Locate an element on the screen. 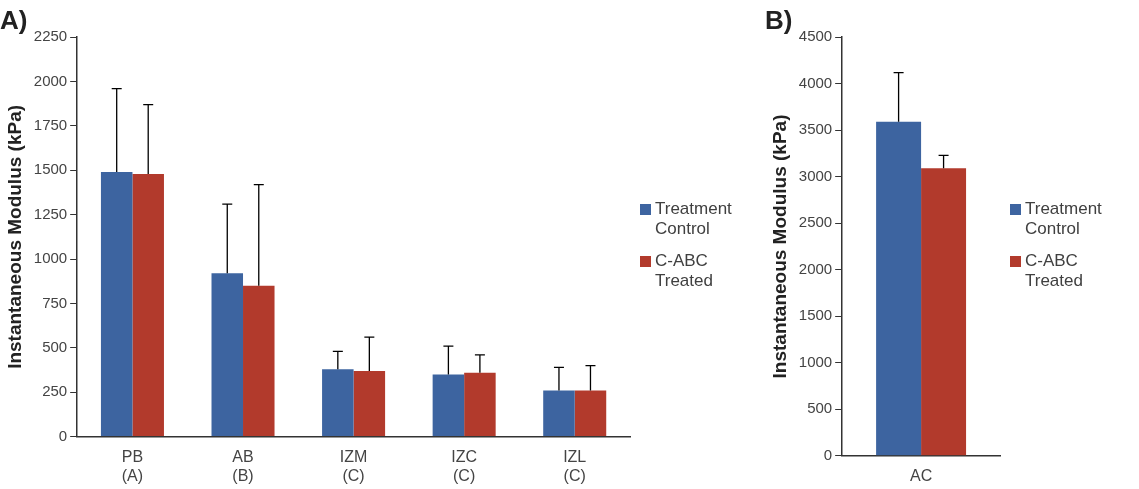 The image size is (1139, 489). x-tick-label: AB (B) is located at coordinates (243, 465).